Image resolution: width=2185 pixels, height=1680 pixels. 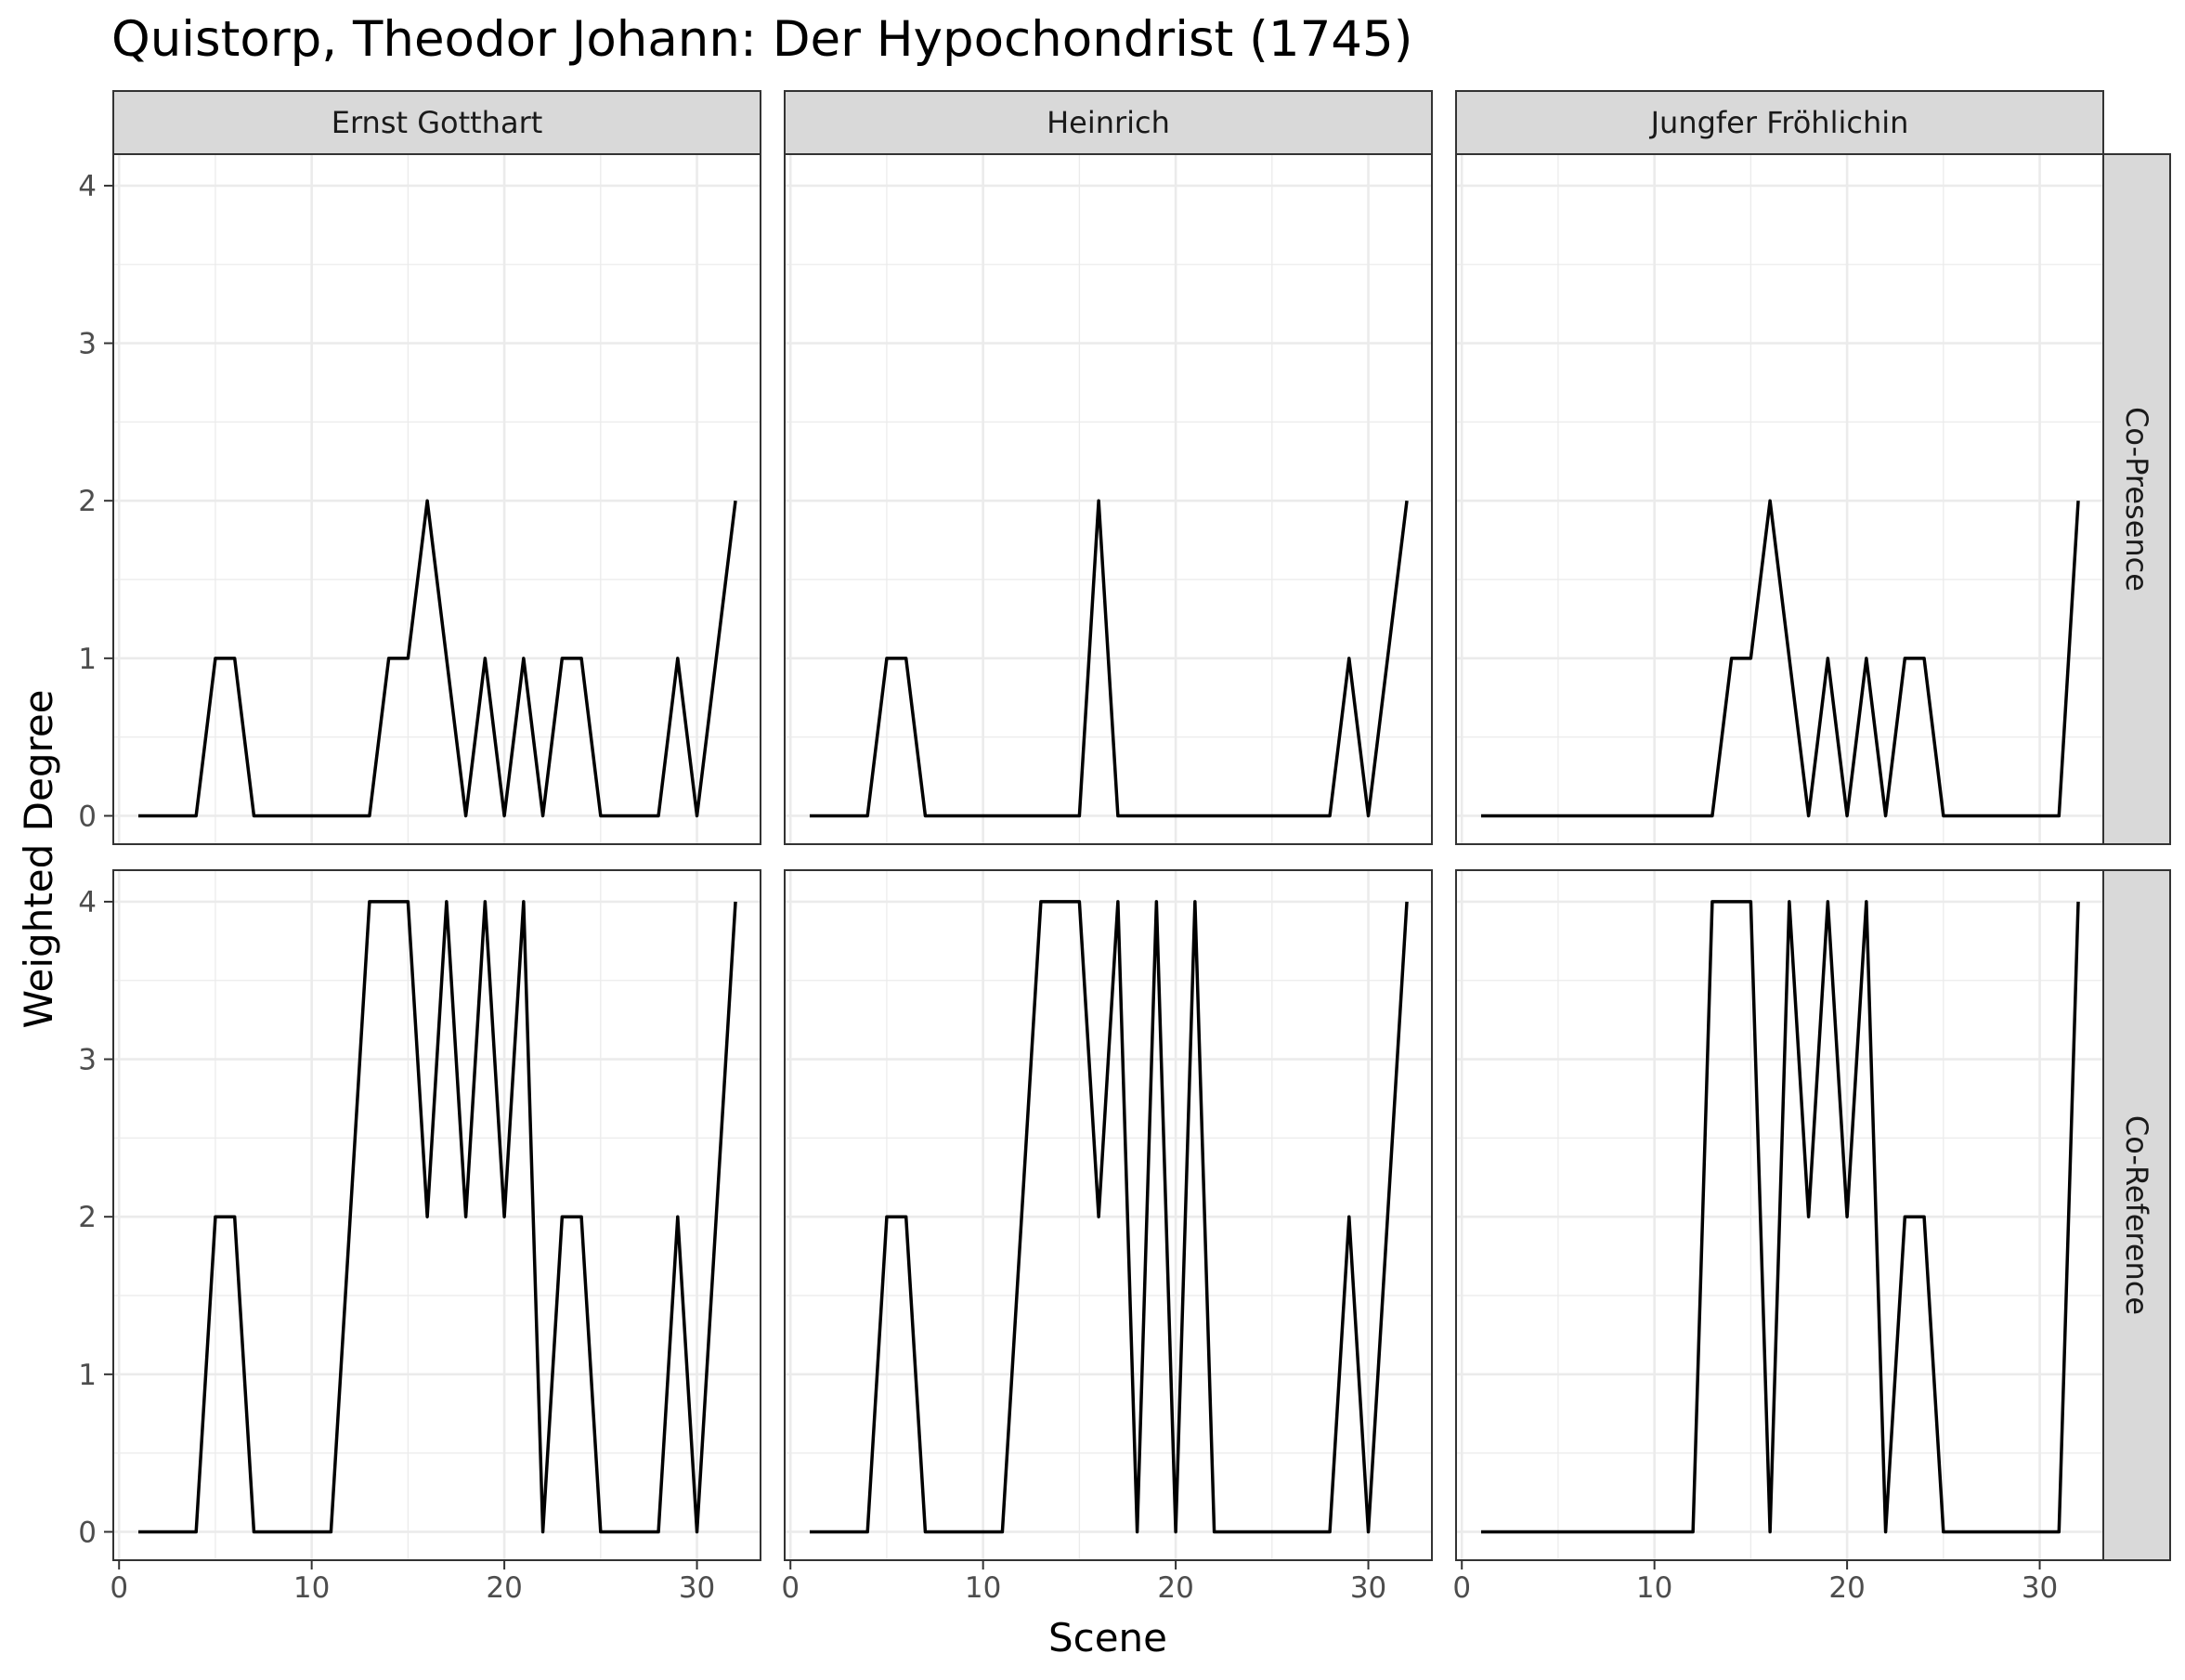 I want to click on panel-jungfer-frohlichin-co-reference: 0 10 20 30, so click(x=1778, y=1237).